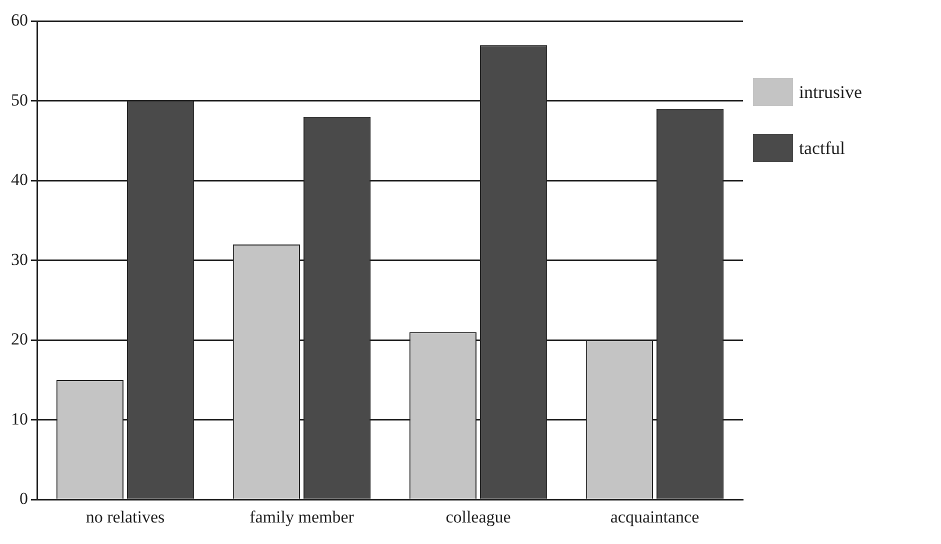  What do you see at coordinates (19, 418) in the screenshot?
I see `y-tick-label: 10` at bounding box center [19, 418].